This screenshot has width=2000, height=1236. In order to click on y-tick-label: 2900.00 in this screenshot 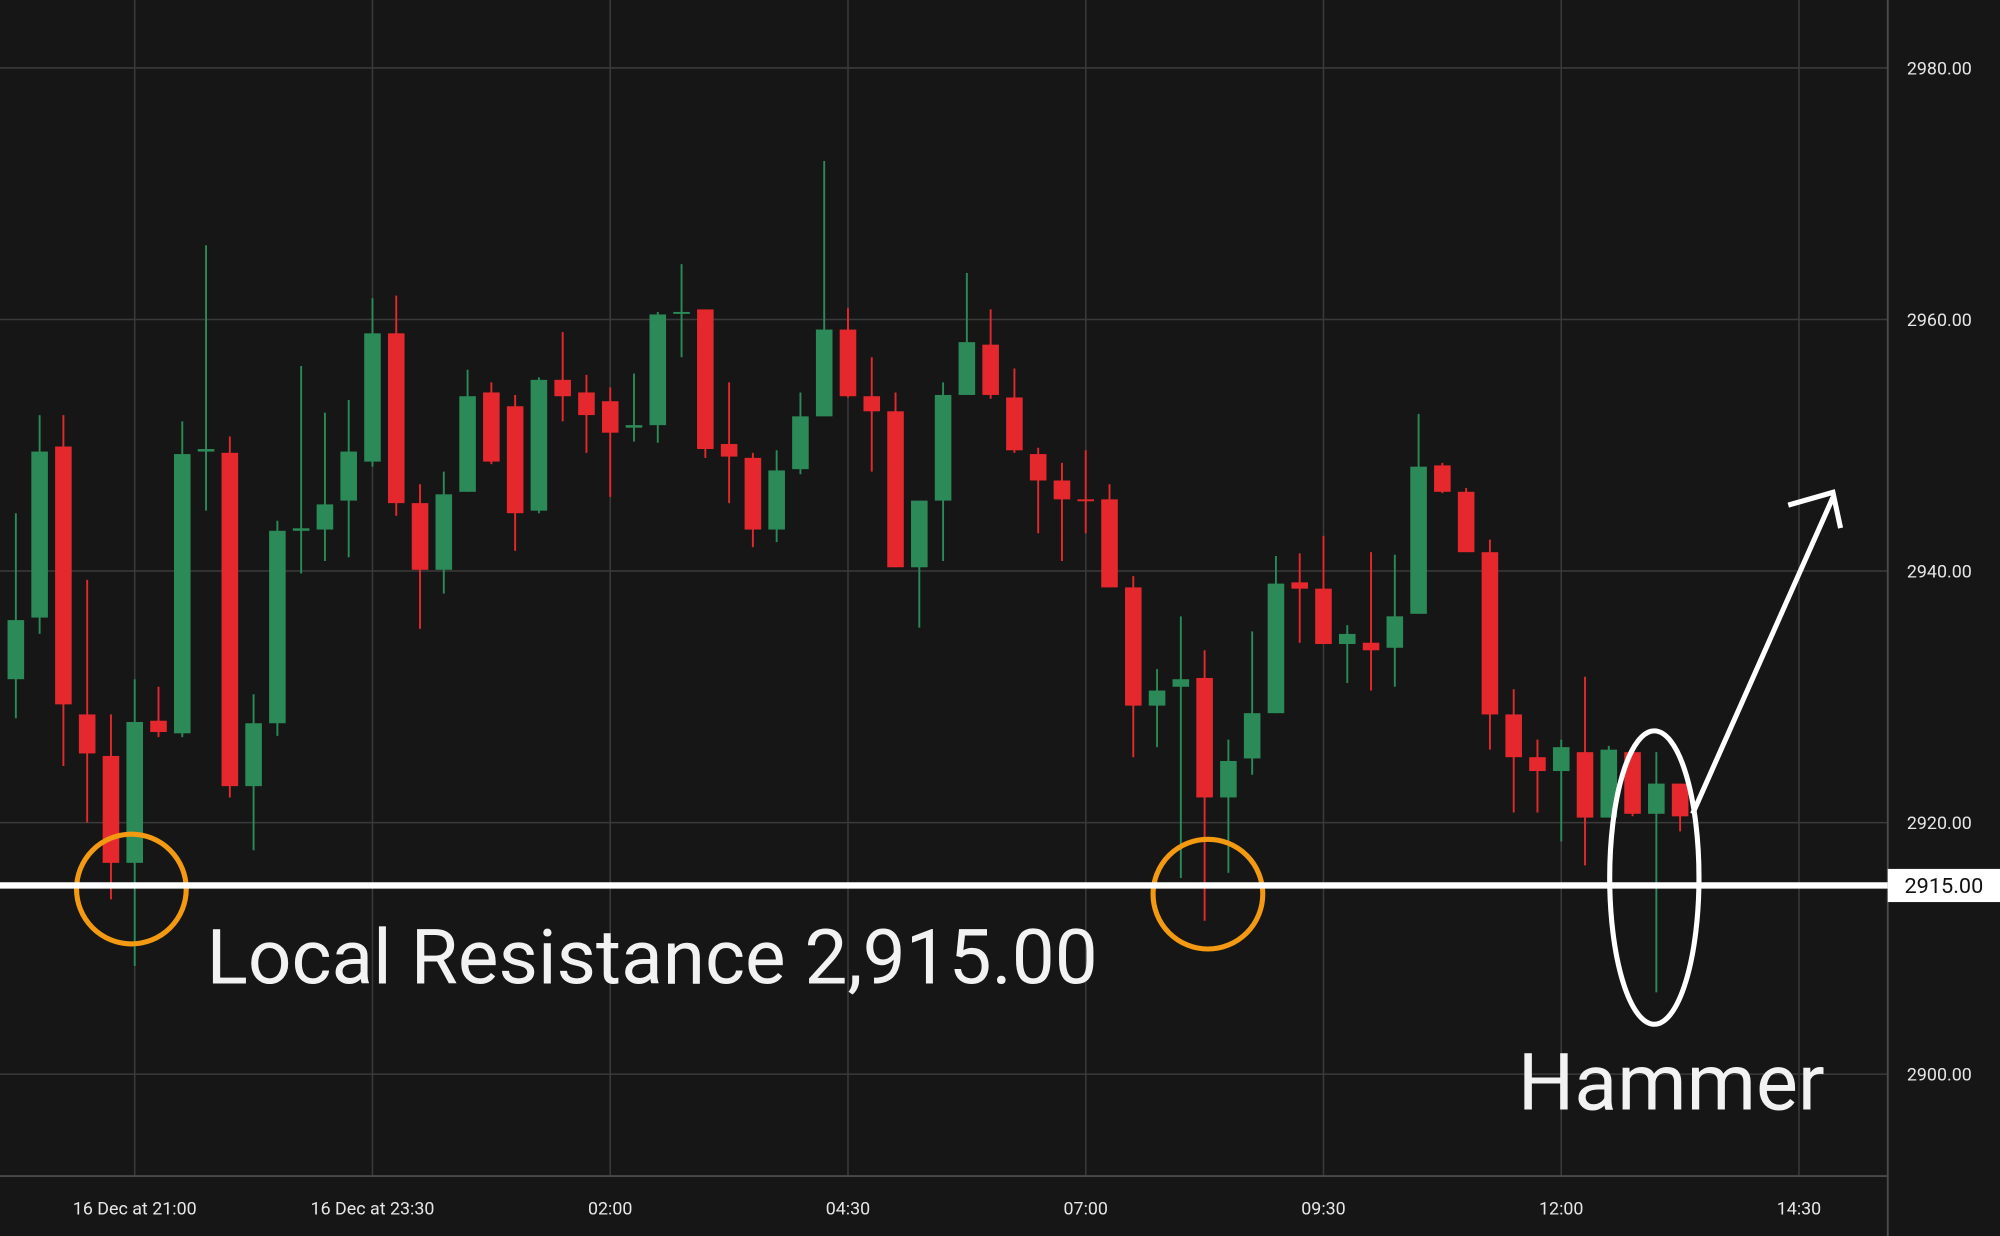, I will do `click(1939, 1075)`.